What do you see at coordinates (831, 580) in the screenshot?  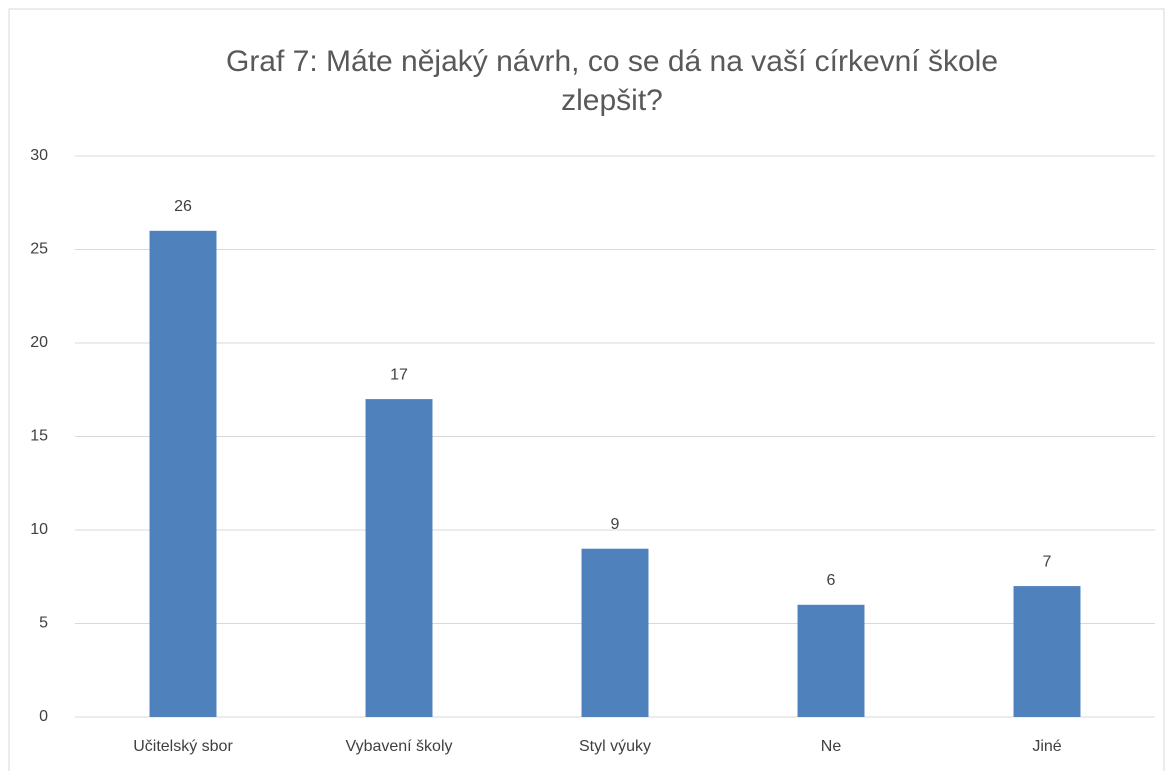 I see `data-label: 6` at bounding box center [831, 580].